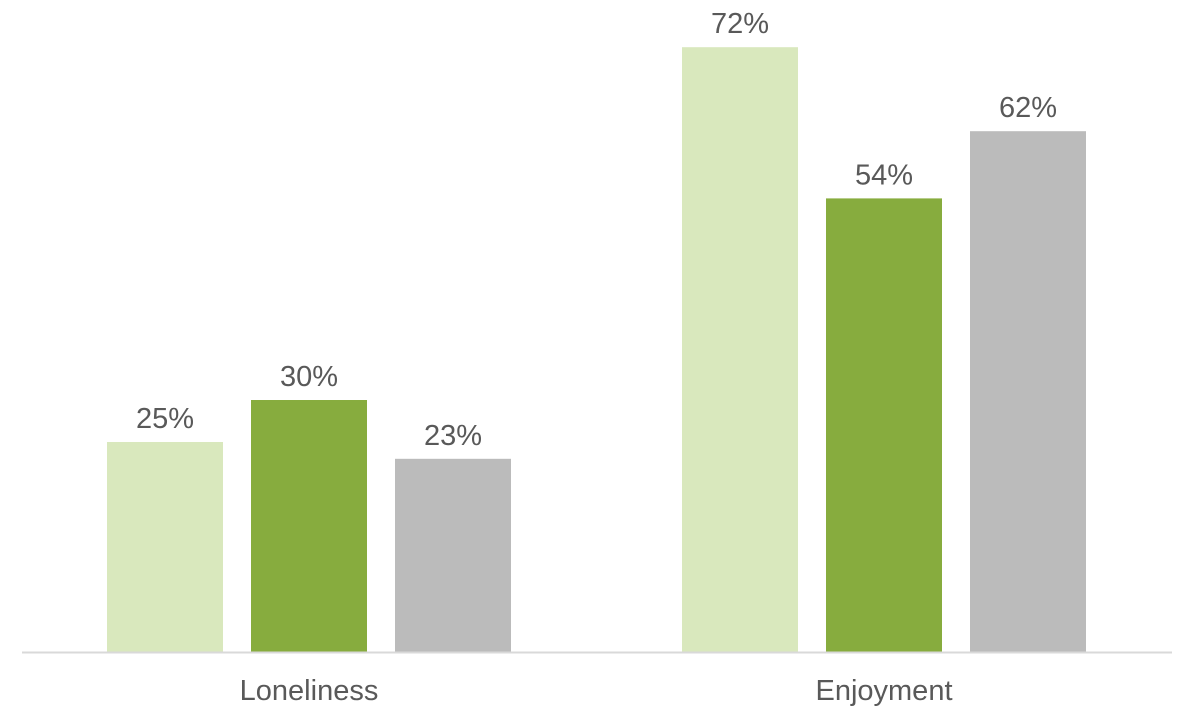  I want to click on category-labels-group: Loneliness Enjoyment, so click(596, 691).